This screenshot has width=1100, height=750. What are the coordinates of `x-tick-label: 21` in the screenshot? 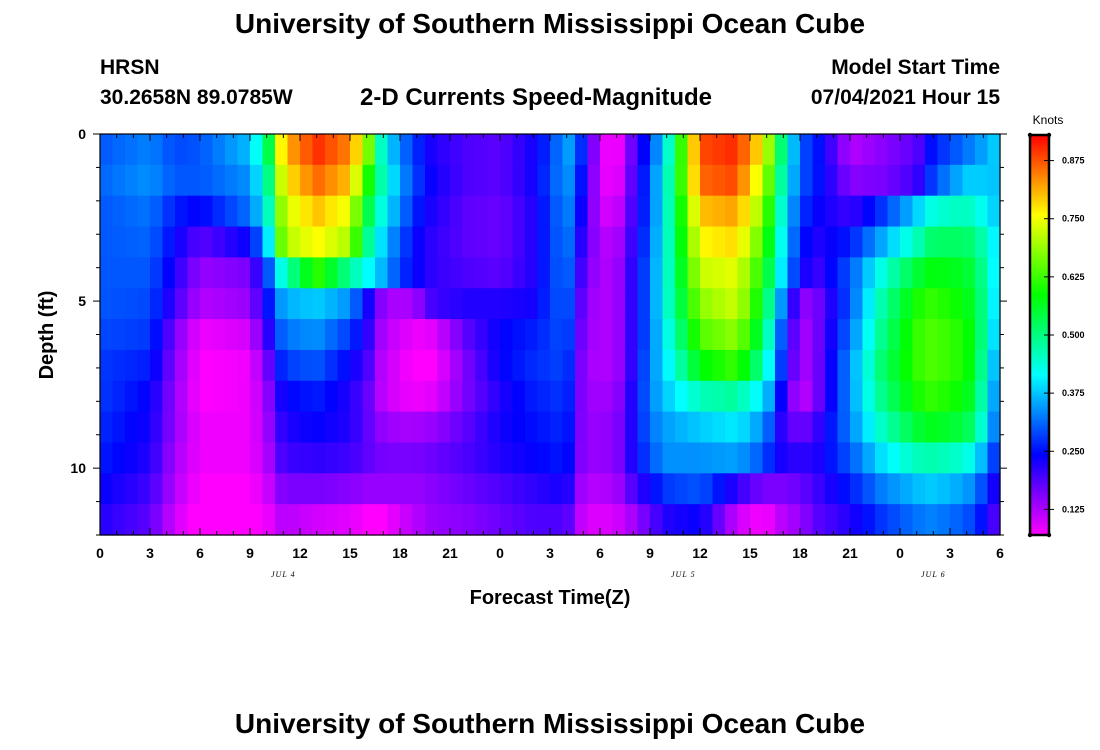 It's located at (850, 553).